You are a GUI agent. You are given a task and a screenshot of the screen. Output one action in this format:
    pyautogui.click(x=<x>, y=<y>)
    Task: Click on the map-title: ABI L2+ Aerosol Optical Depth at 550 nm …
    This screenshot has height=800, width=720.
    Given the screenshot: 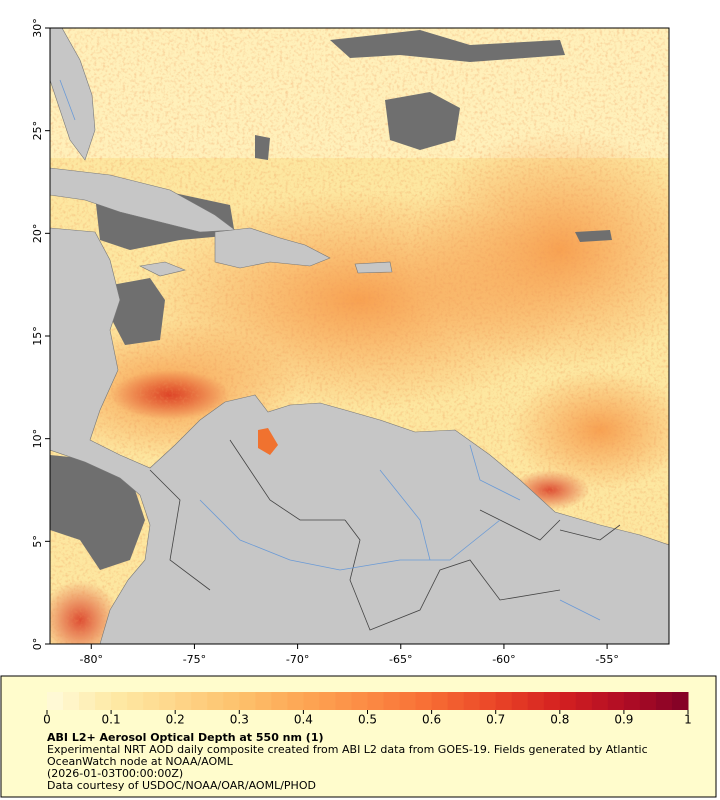 What is the action you would take?
    pyautogui.click(x=185, y=737)
    